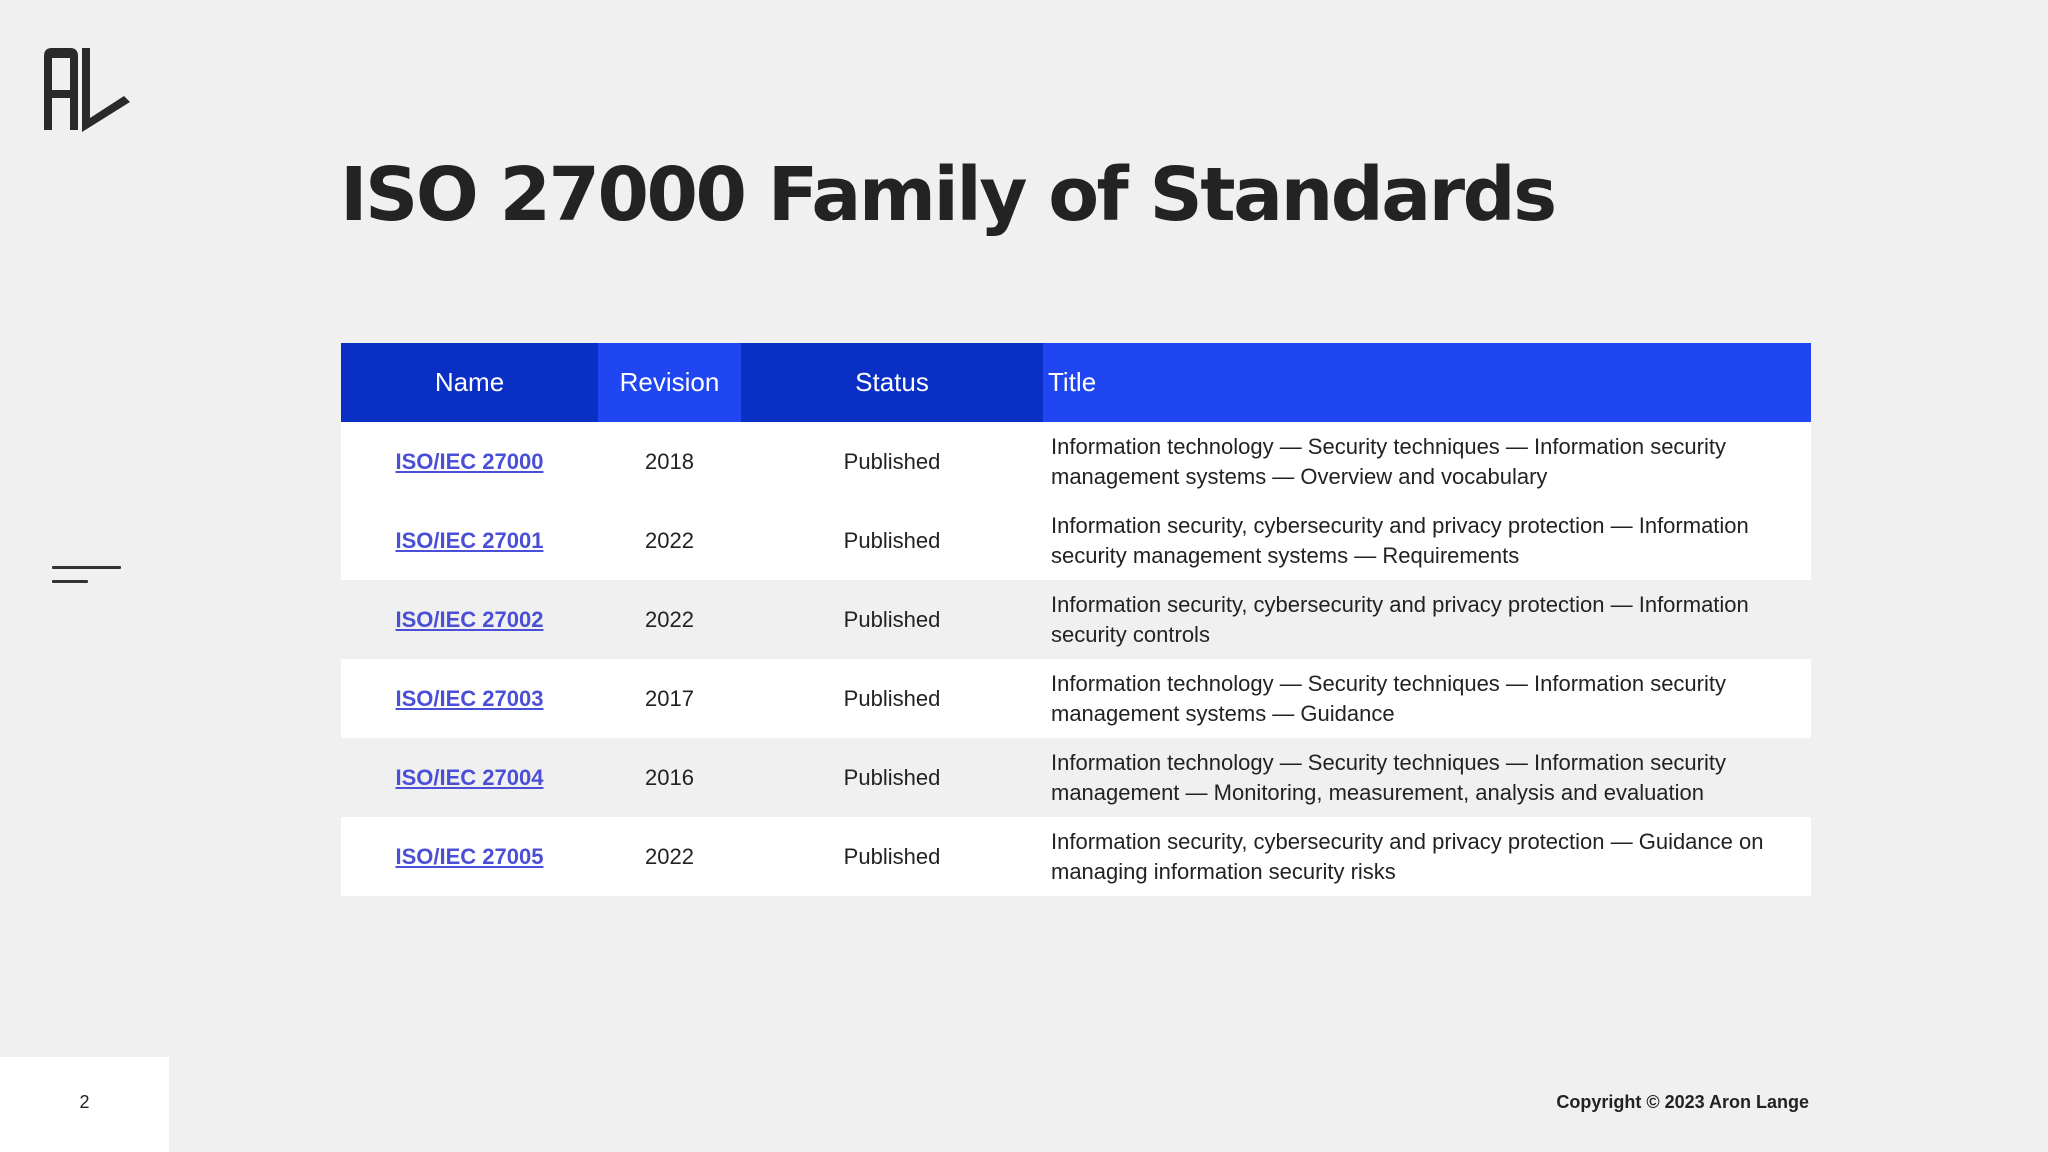  What do you see at coordinates (1427, 382) in the screenshot?
I see `column-header-title: Title` at bounding box center [1427, 382].